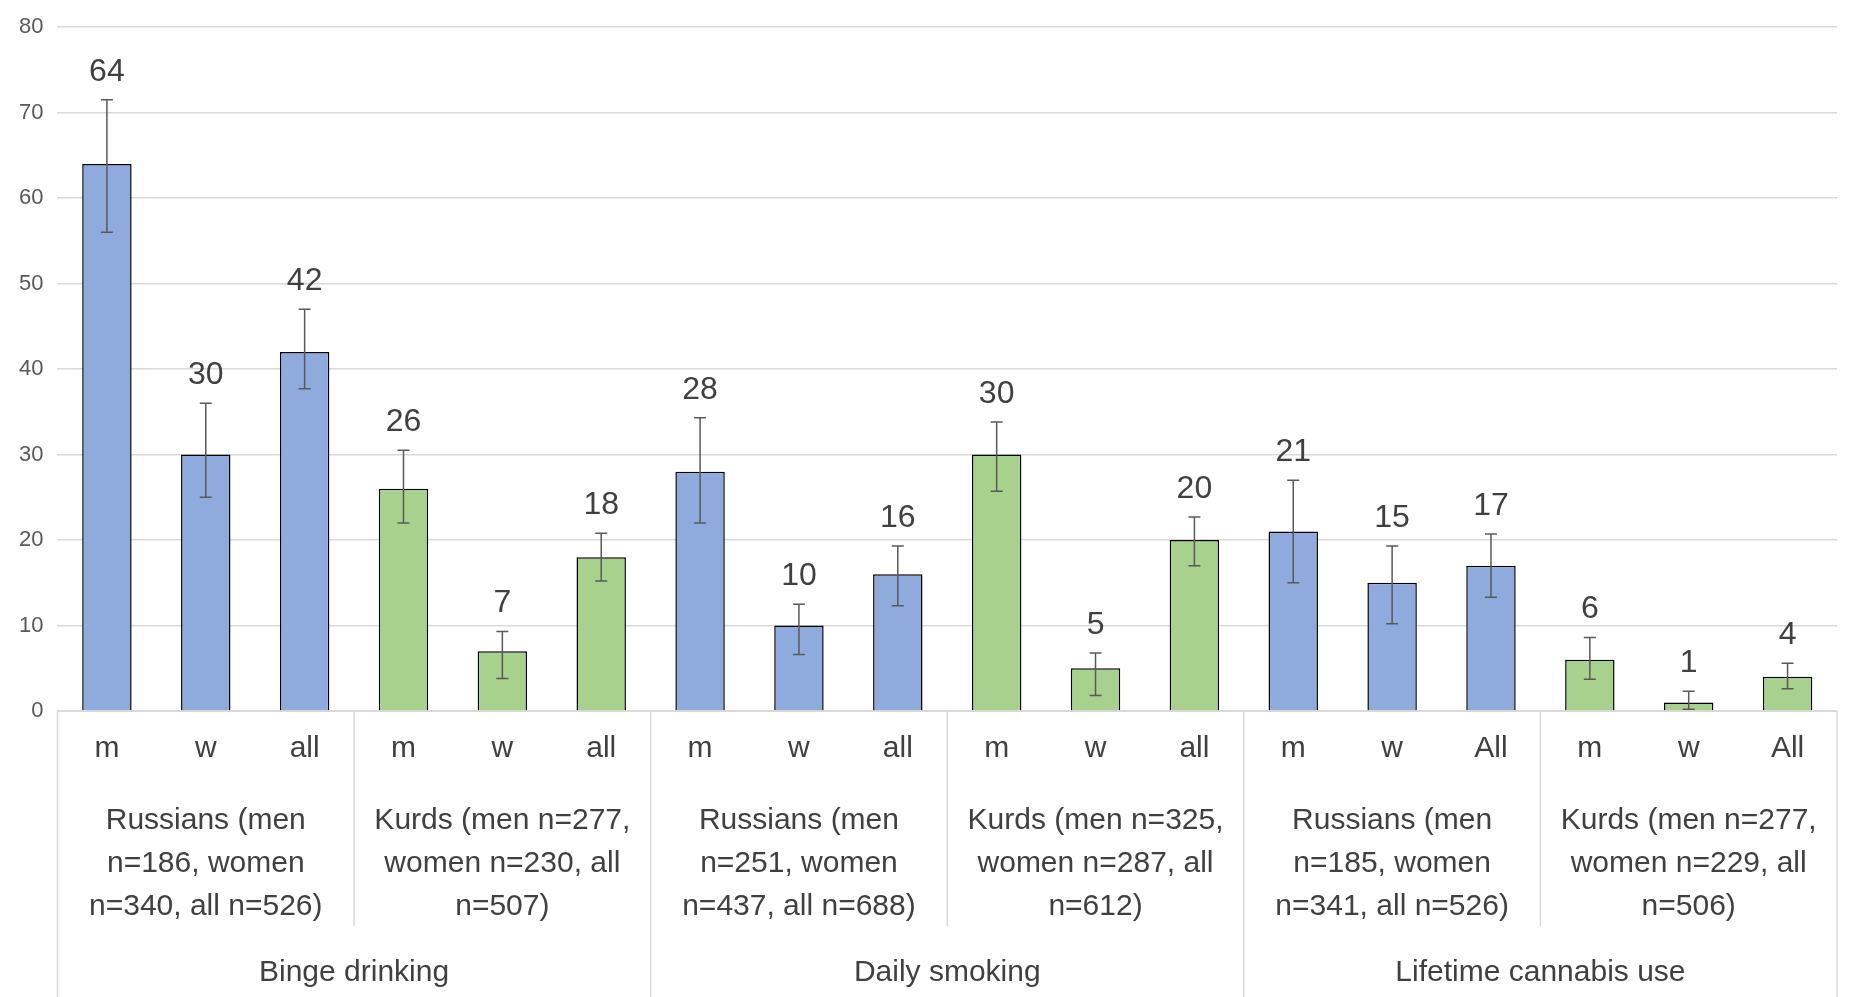 The image size is (1849, 997). I want to click on text: Russians (men n=186, women n=340, all n=526), so click(206, 862).